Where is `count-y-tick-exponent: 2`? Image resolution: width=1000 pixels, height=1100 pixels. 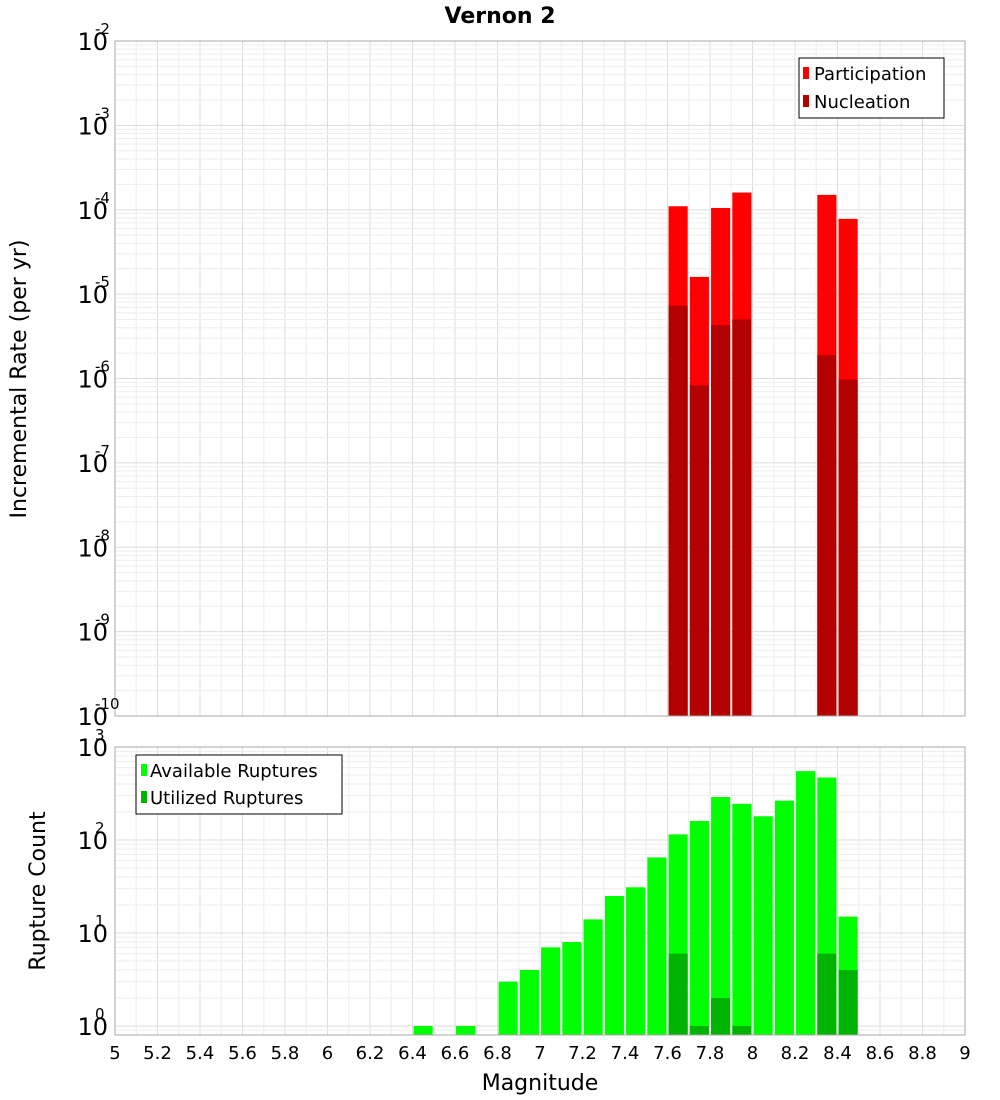 count-y-tick-exponent: 2 is located at coordinates (100, 828).